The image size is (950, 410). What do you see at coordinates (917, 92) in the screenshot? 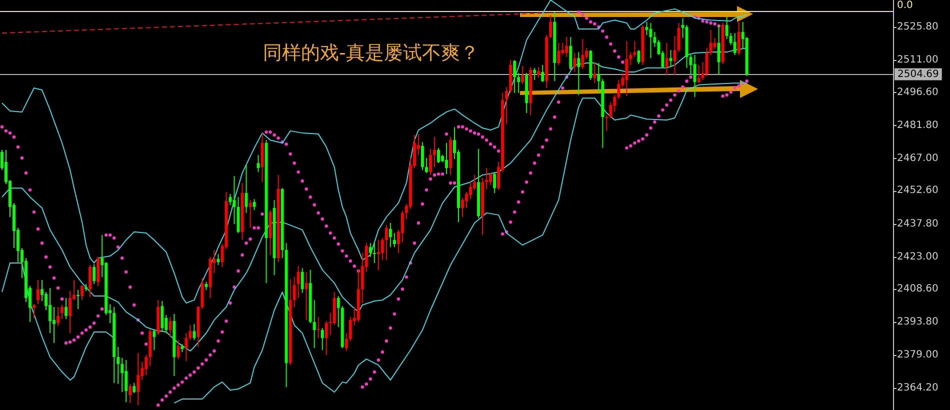
I see `y-tick-label: 2496.60` at bounding box center [917, 92].